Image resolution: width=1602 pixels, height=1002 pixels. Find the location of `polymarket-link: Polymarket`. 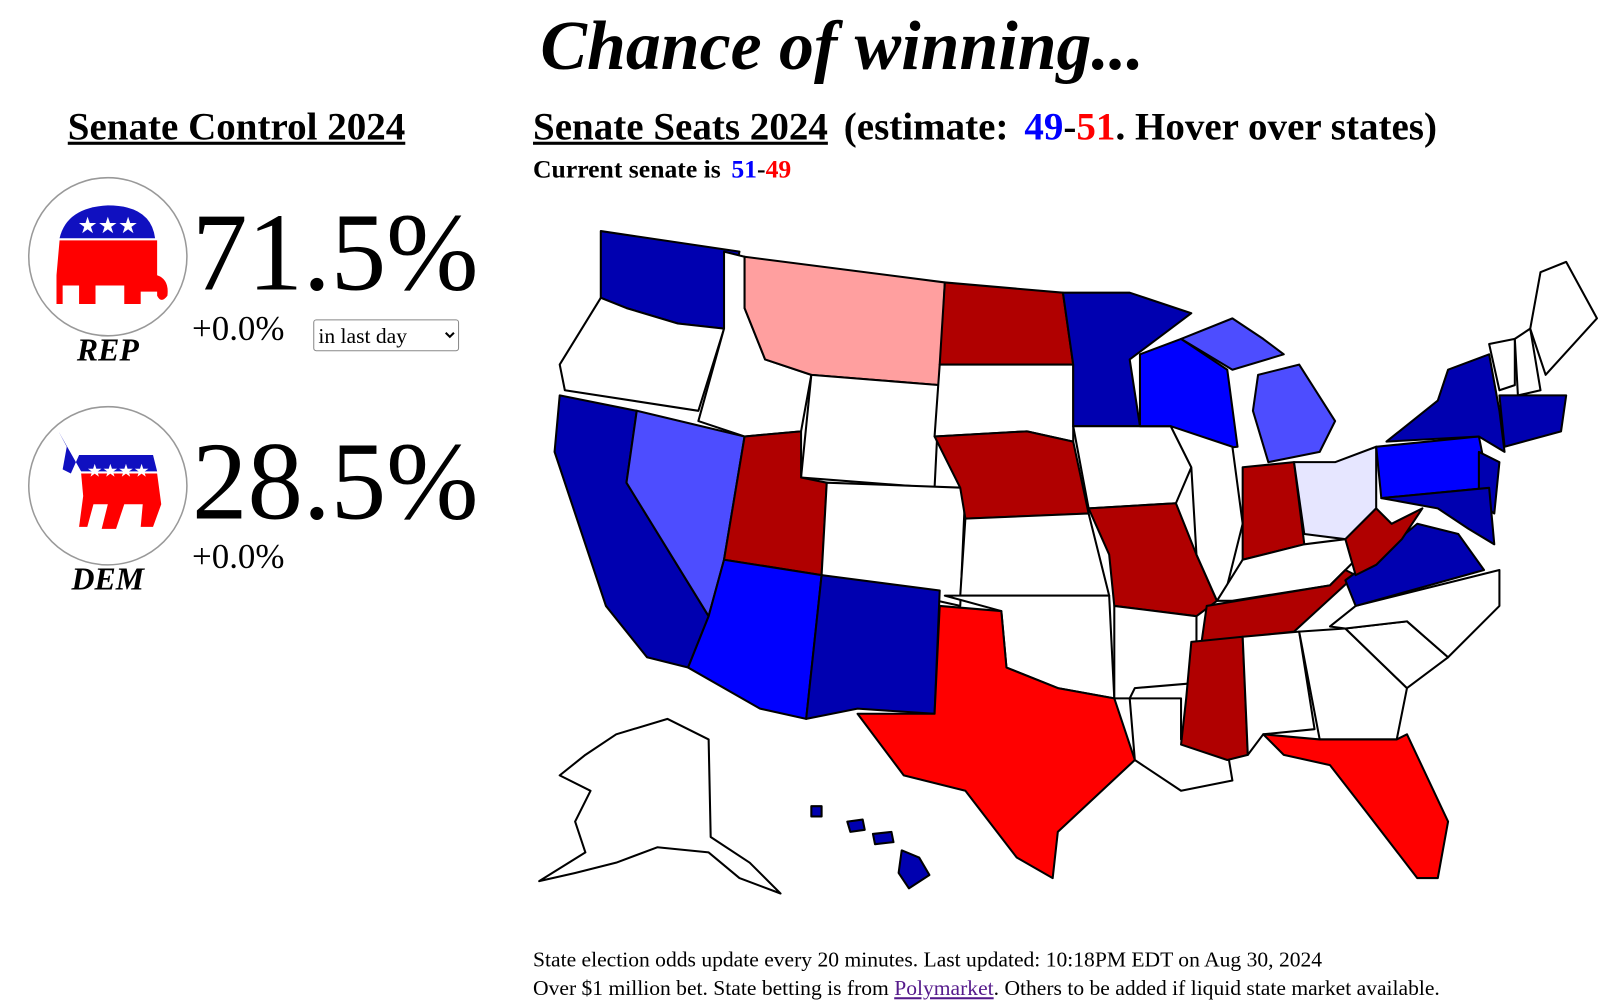

polymarket-link: Polymarket is located at coordinates (944, 988).